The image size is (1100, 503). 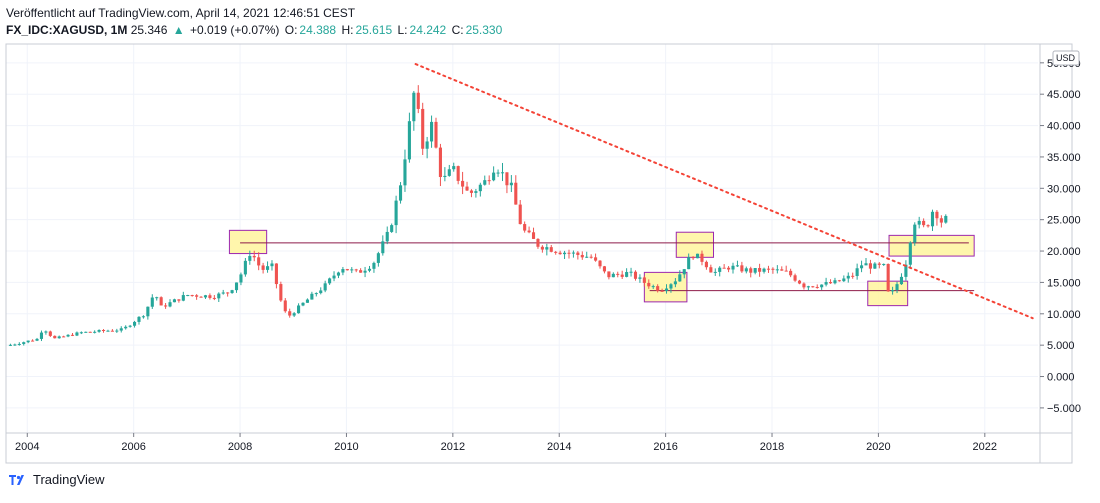 What do you see at coordinates (484, 30) in the screenshot?
I see `close-value: 25.330` at bounding box center [484, 30].